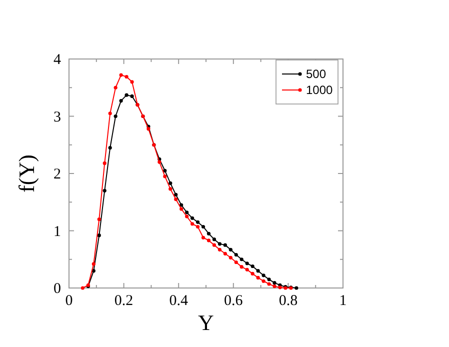 This screenshot has width=449, height=347. I want to click on y-tick-label: 2, so click(57, 174).